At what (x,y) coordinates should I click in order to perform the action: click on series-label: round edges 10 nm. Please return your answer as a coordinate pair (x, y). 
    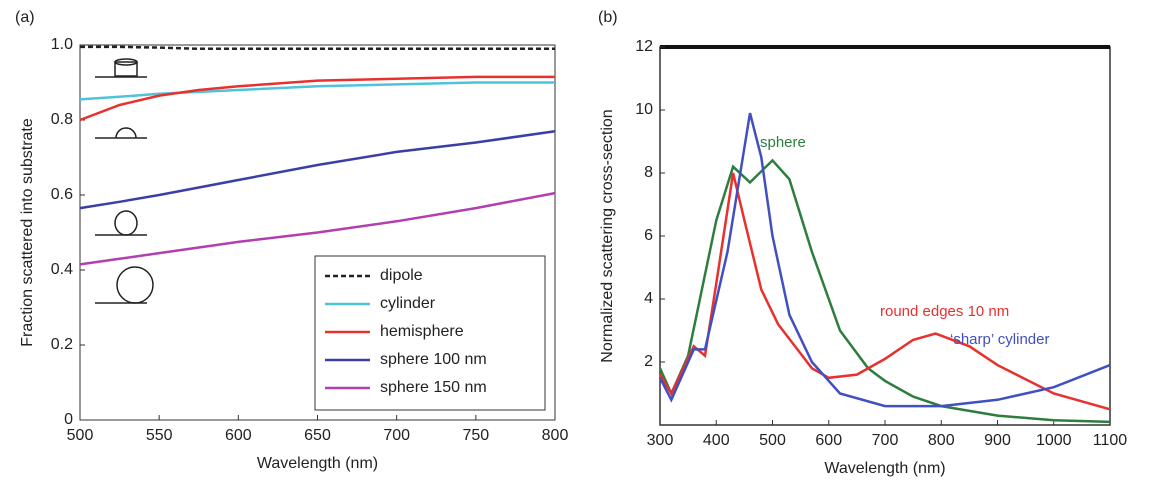
    Looking at the image, I should click on (944, 311).